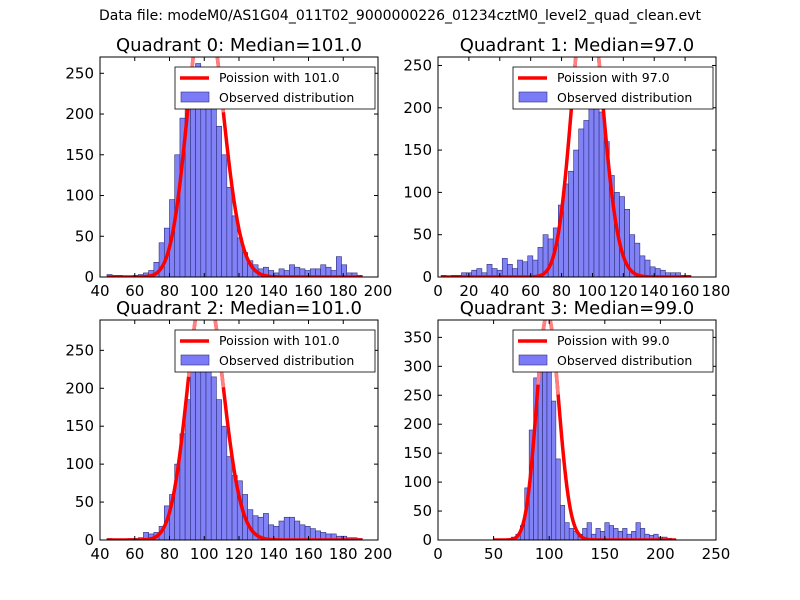 The width and height of the screenshot is (800, 600). Describe the element at coordinates (493, 554) in the screenshot. I see `x-tick-label: 50` at that location.